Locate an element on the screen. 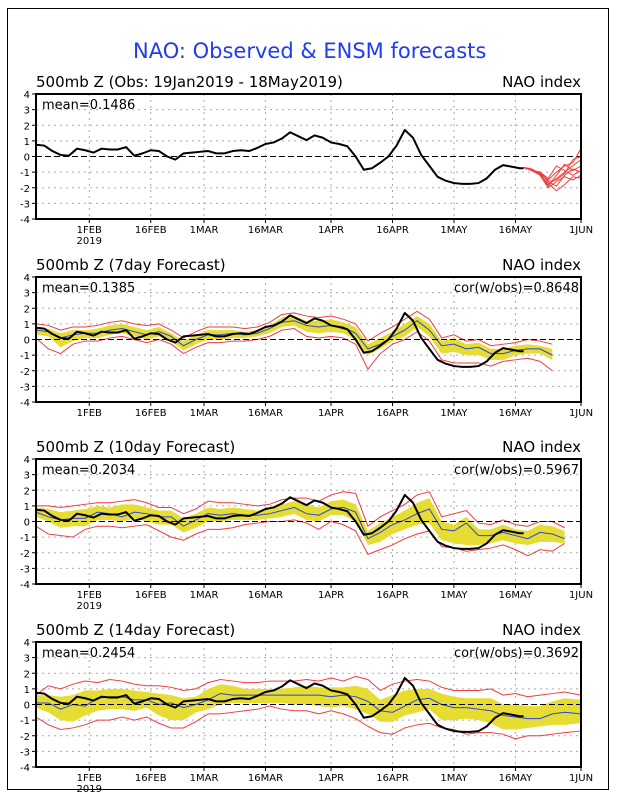  correlation-annotation: cor(w/obs)=0.8648 is located at coordinates (516, 288).